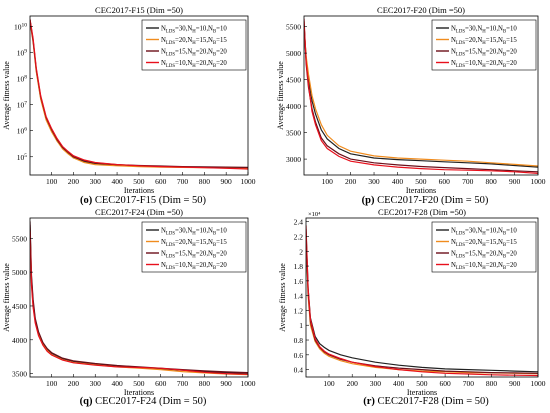  Describe the element at coordinates (22, 157) in the screenshot. I see `y-tick-label: 10⁵` at that location.